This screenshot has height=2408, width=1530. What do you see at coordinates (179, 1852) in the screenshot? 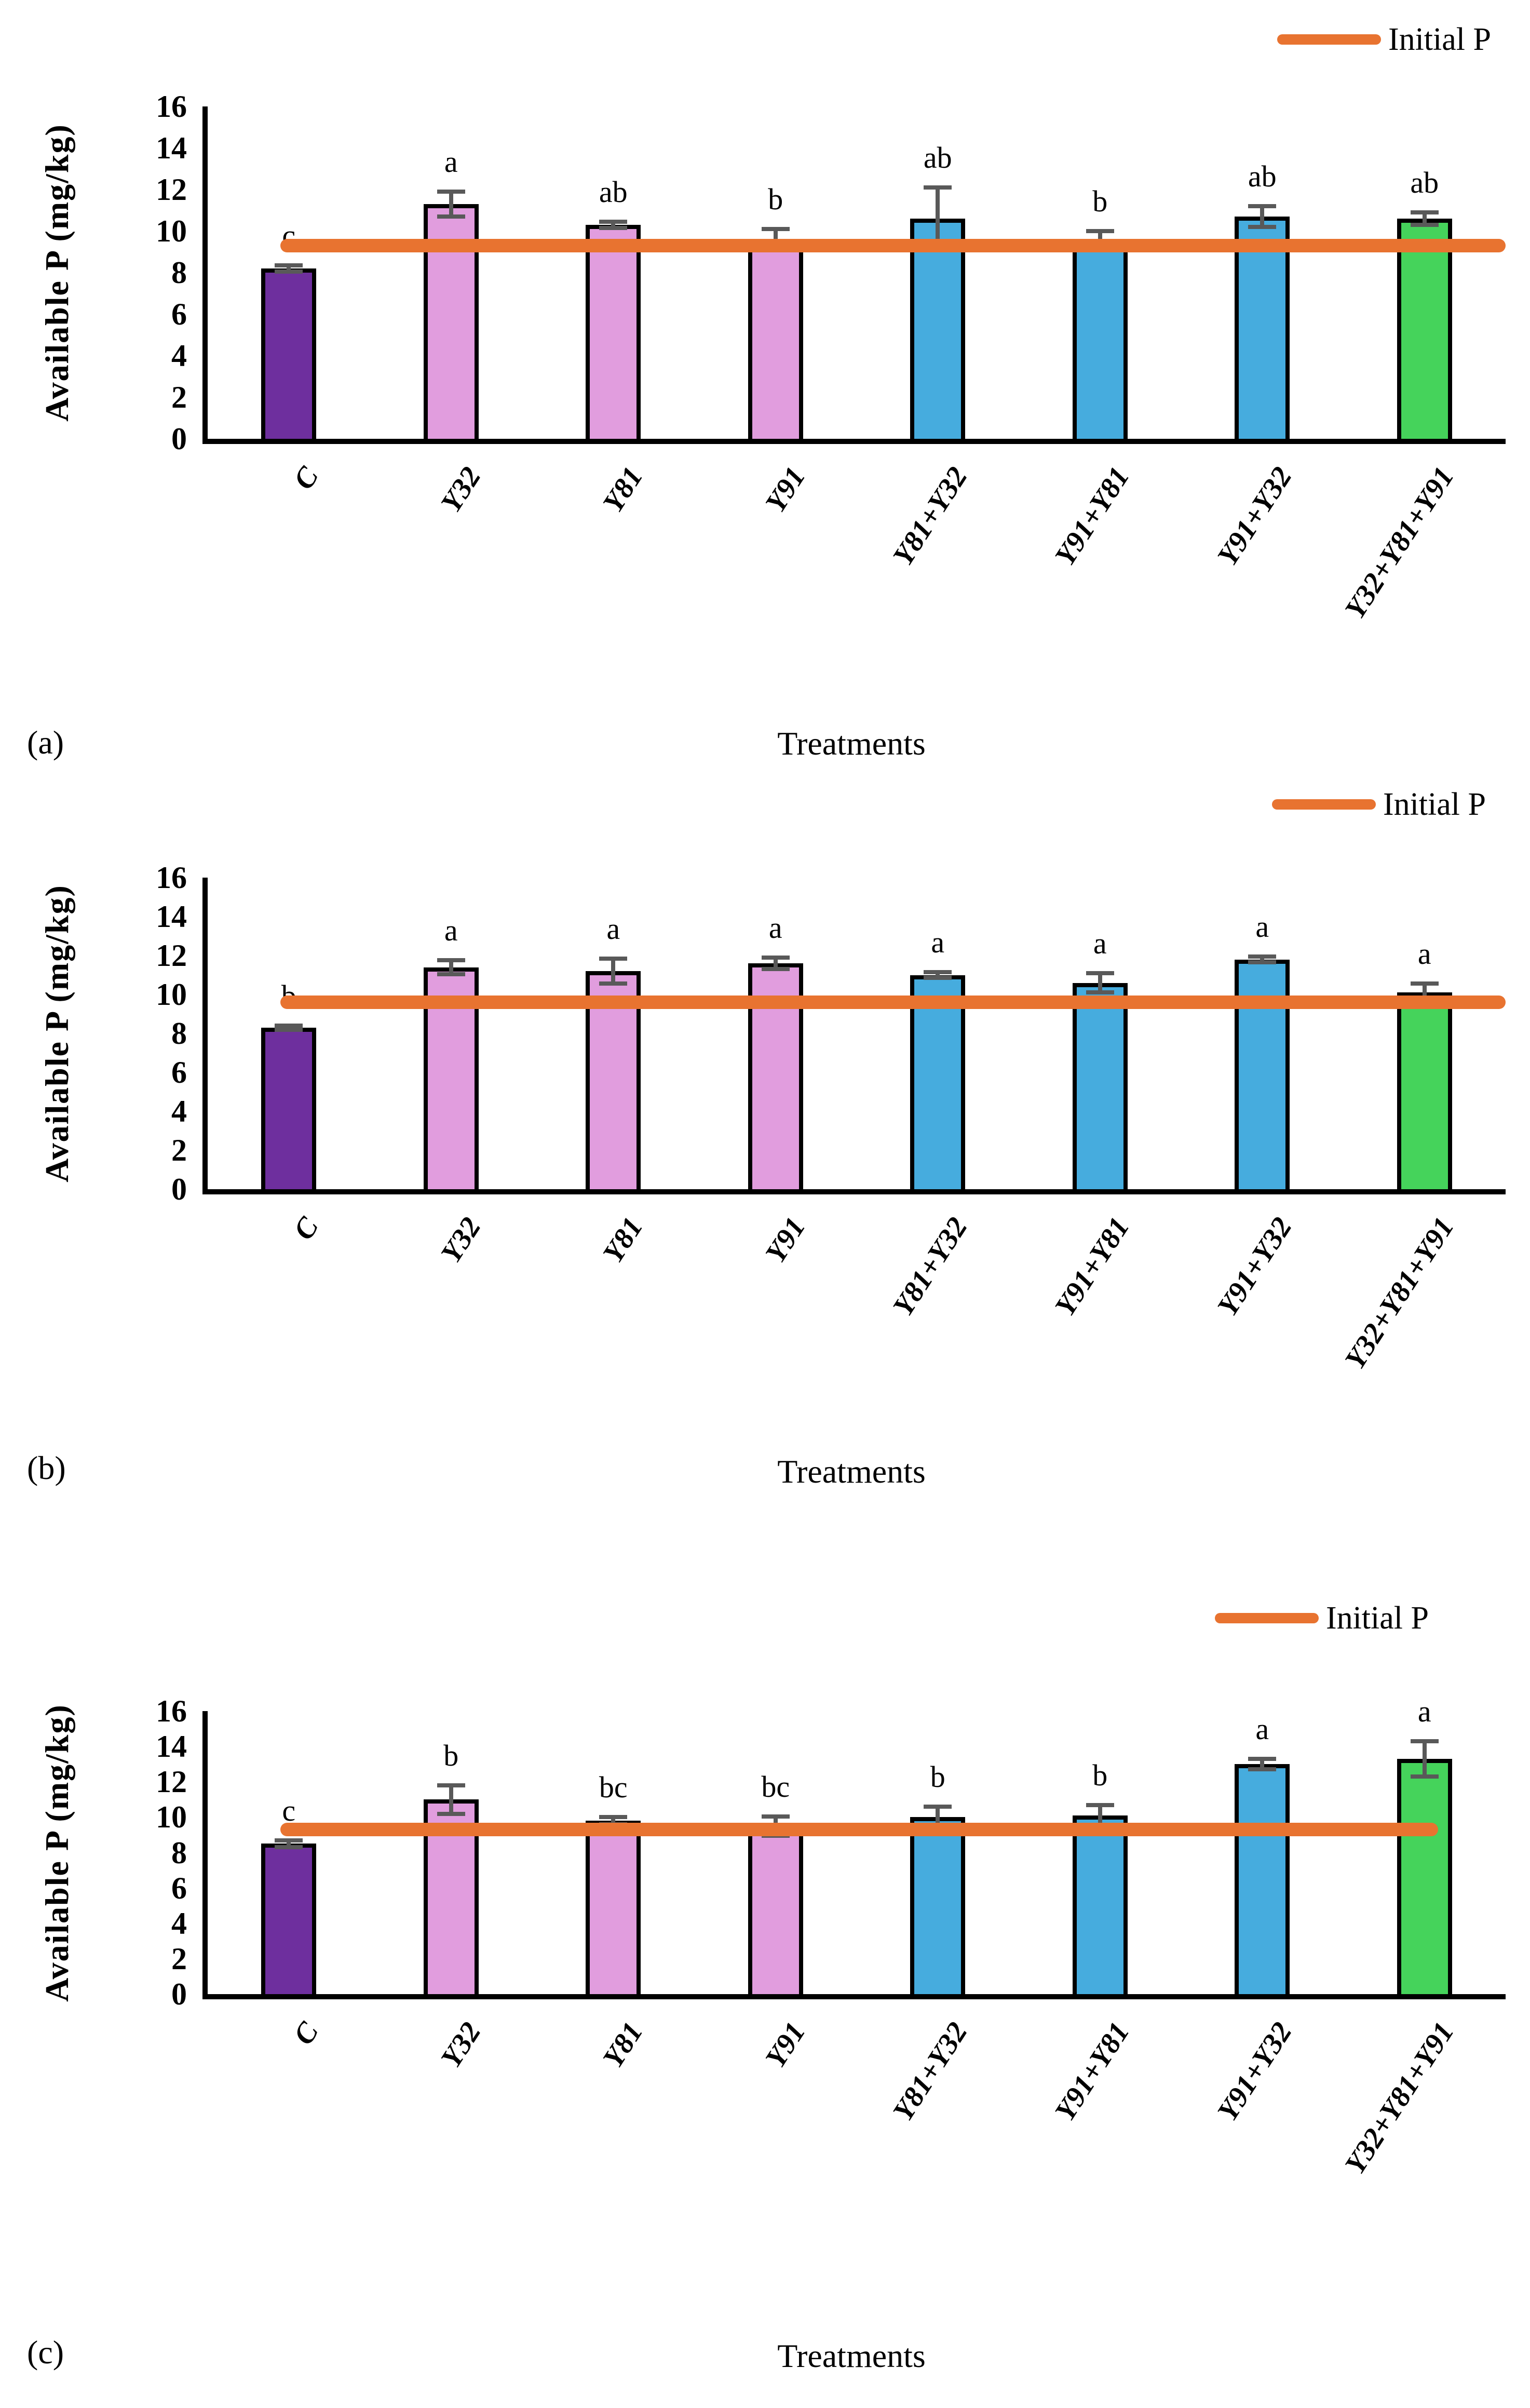
I see `y-tick-label: 8` at bounding box center [179, 1852].